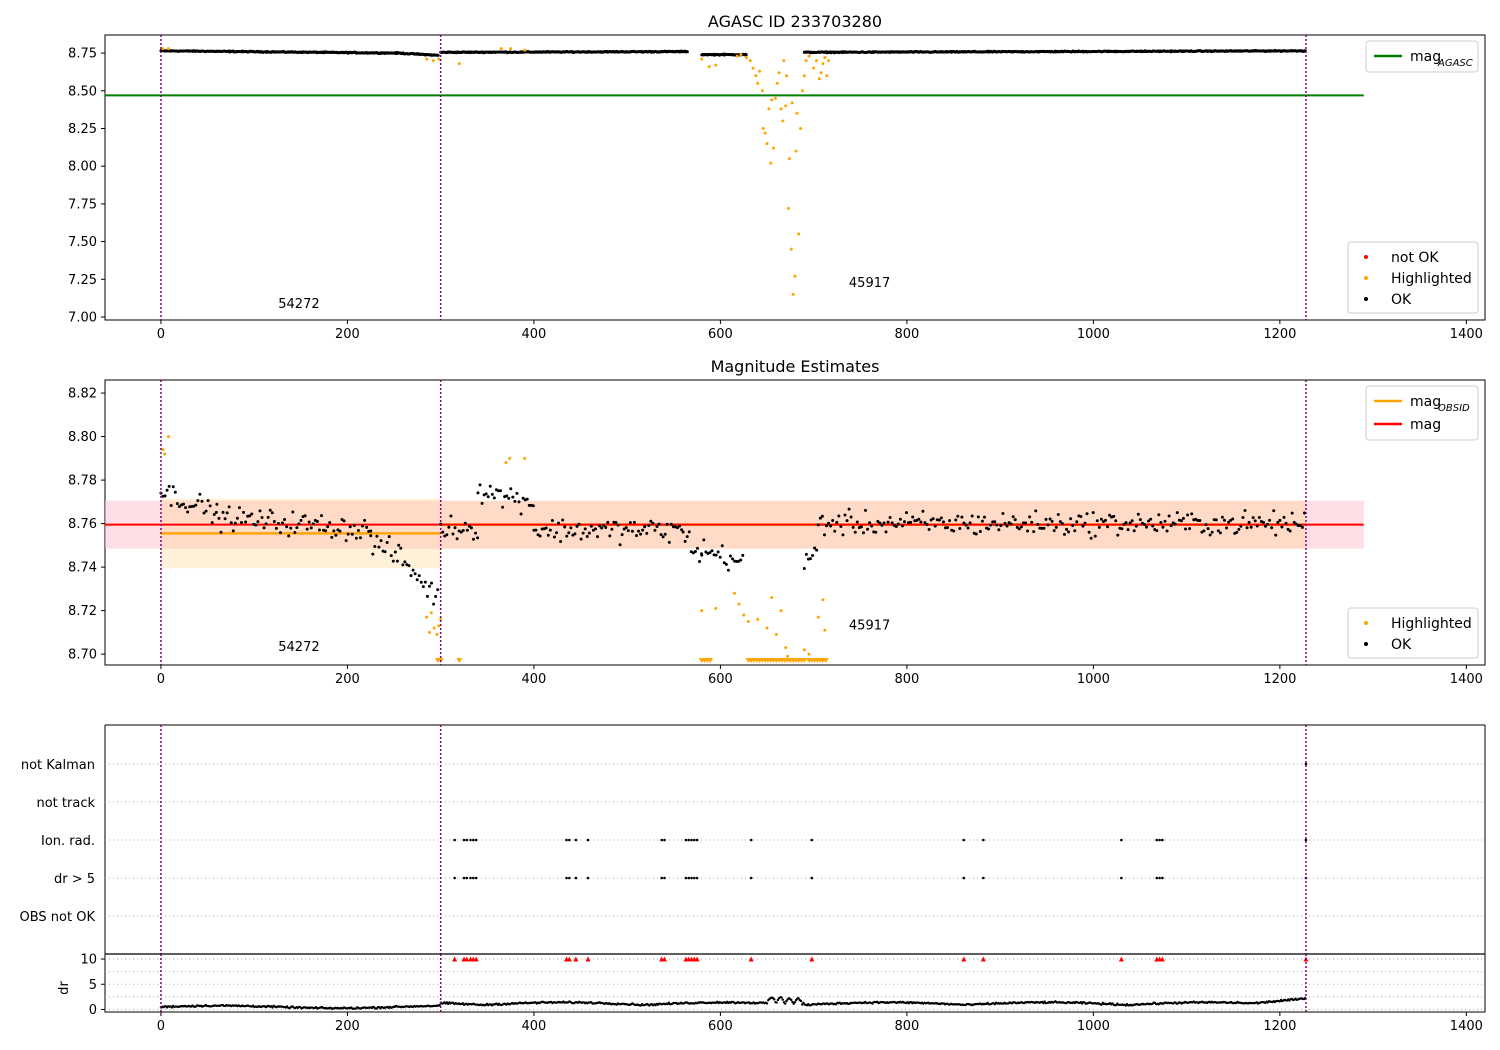  Describe the element at coordinates (347, 679) in the screenshot. I see `estimates-xtick-label: 200` at that location.